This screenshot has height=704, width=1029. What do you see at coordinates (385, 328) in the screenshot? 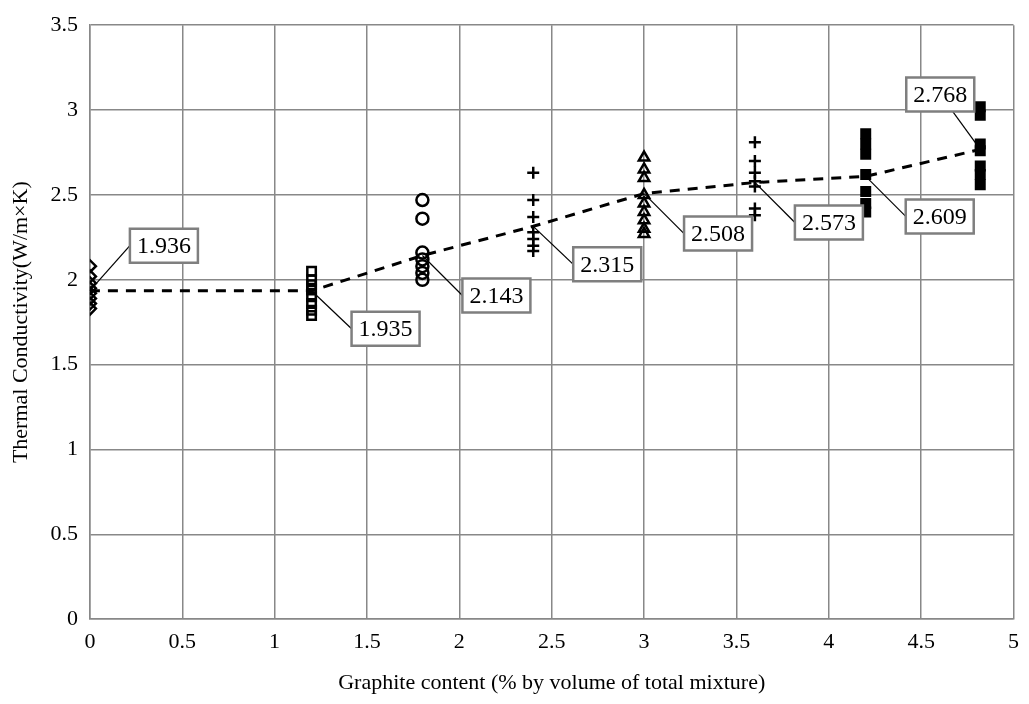
I see `data-label: 1.935` at bounding box center [385, 328].